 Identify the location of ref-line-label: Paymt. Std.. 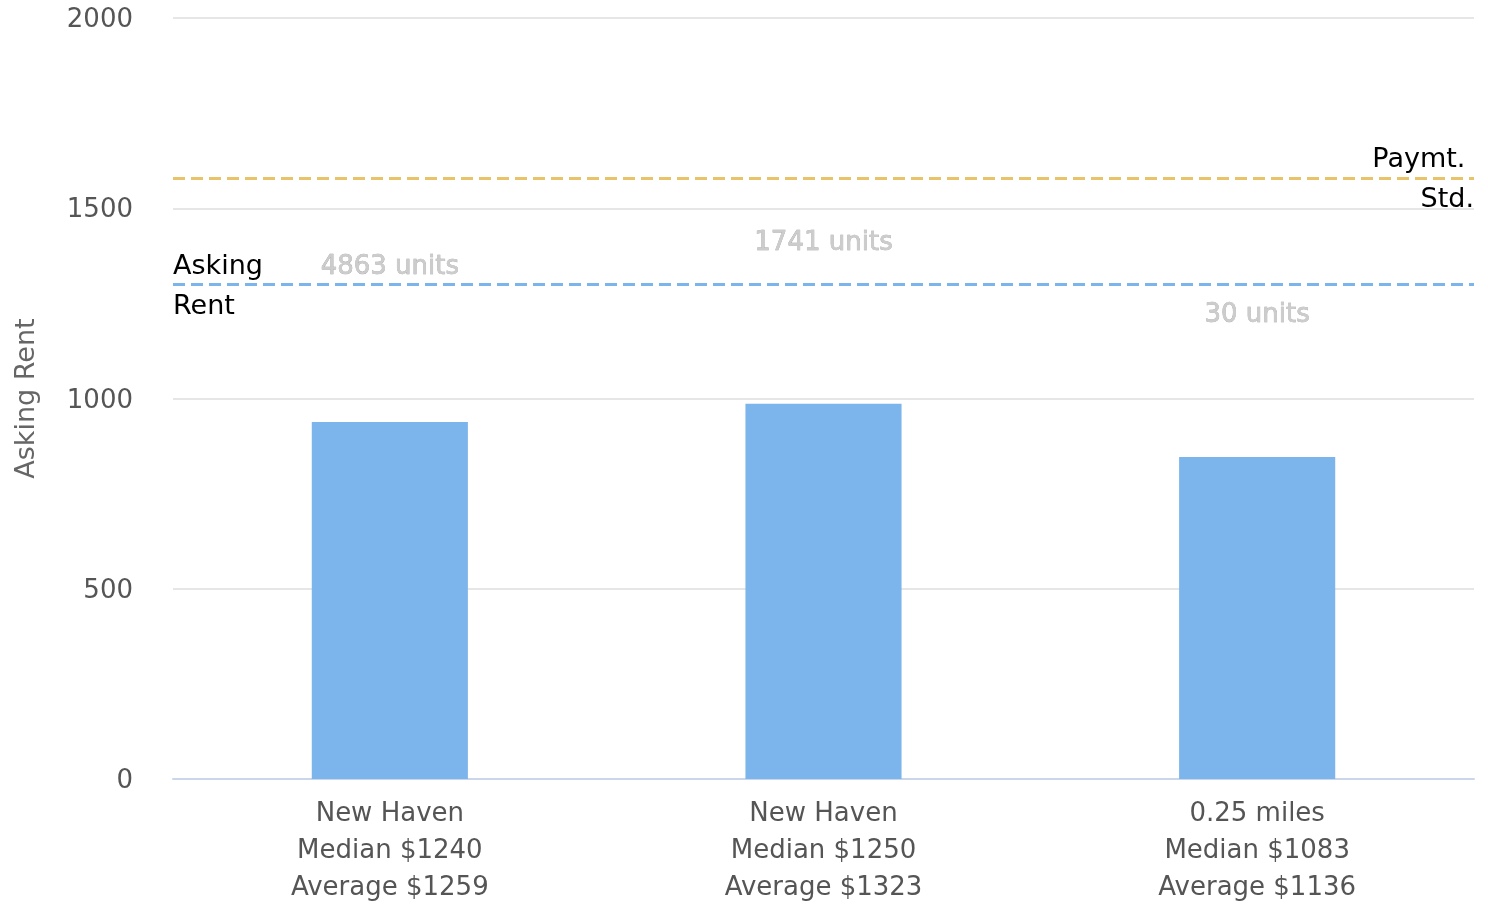
(1423, 178).